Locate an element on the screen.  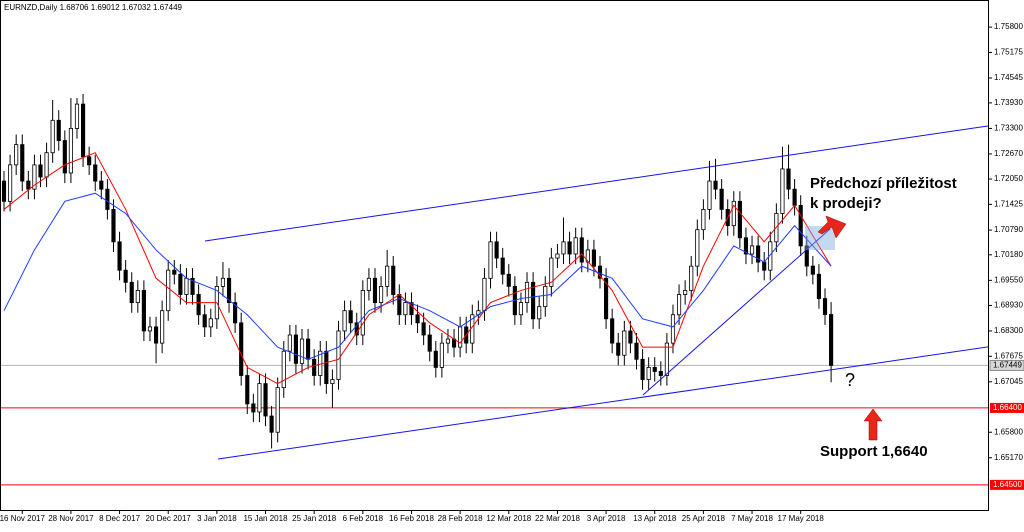
x-tick-label: 7 May 2018 is located at coordinates (752, 518).